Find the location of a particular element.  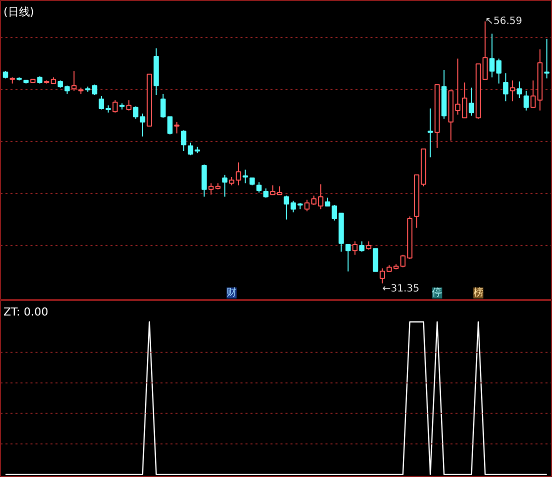

annotation: 停 is located at coordinates (437, 292).